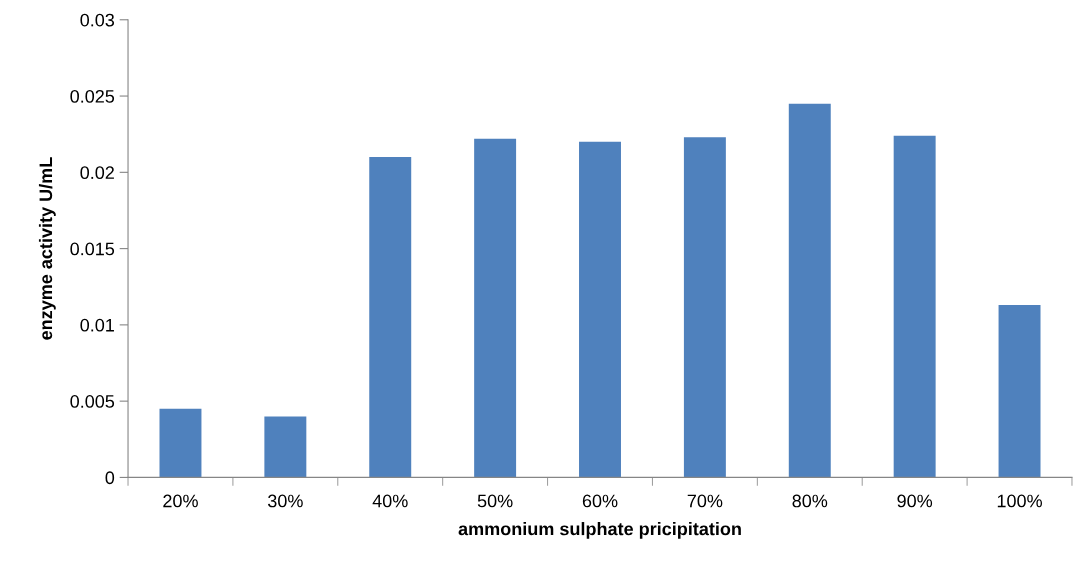 The height and width of the screenshot is (565, 1085). Describe the element at coordinates (1019, 501) in the screenshot. I see `x-tick-label: 100%` at that location.